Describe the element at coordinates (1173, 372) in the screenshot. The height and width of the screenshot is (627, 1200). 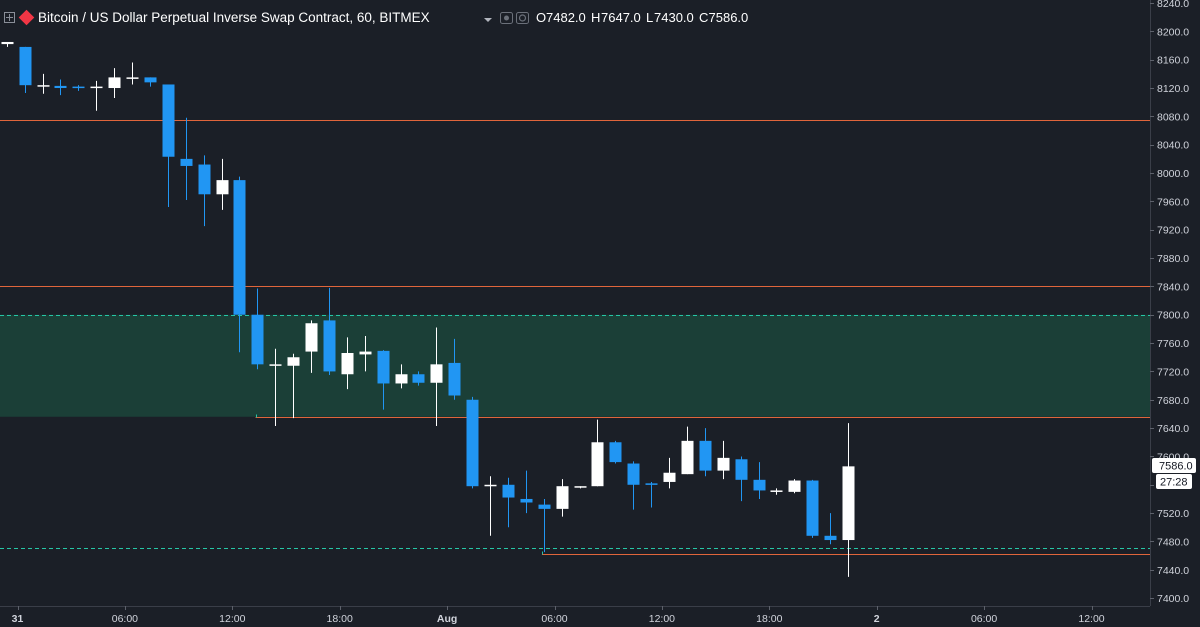
I see `price-tick-label: 7720.0` at that location.